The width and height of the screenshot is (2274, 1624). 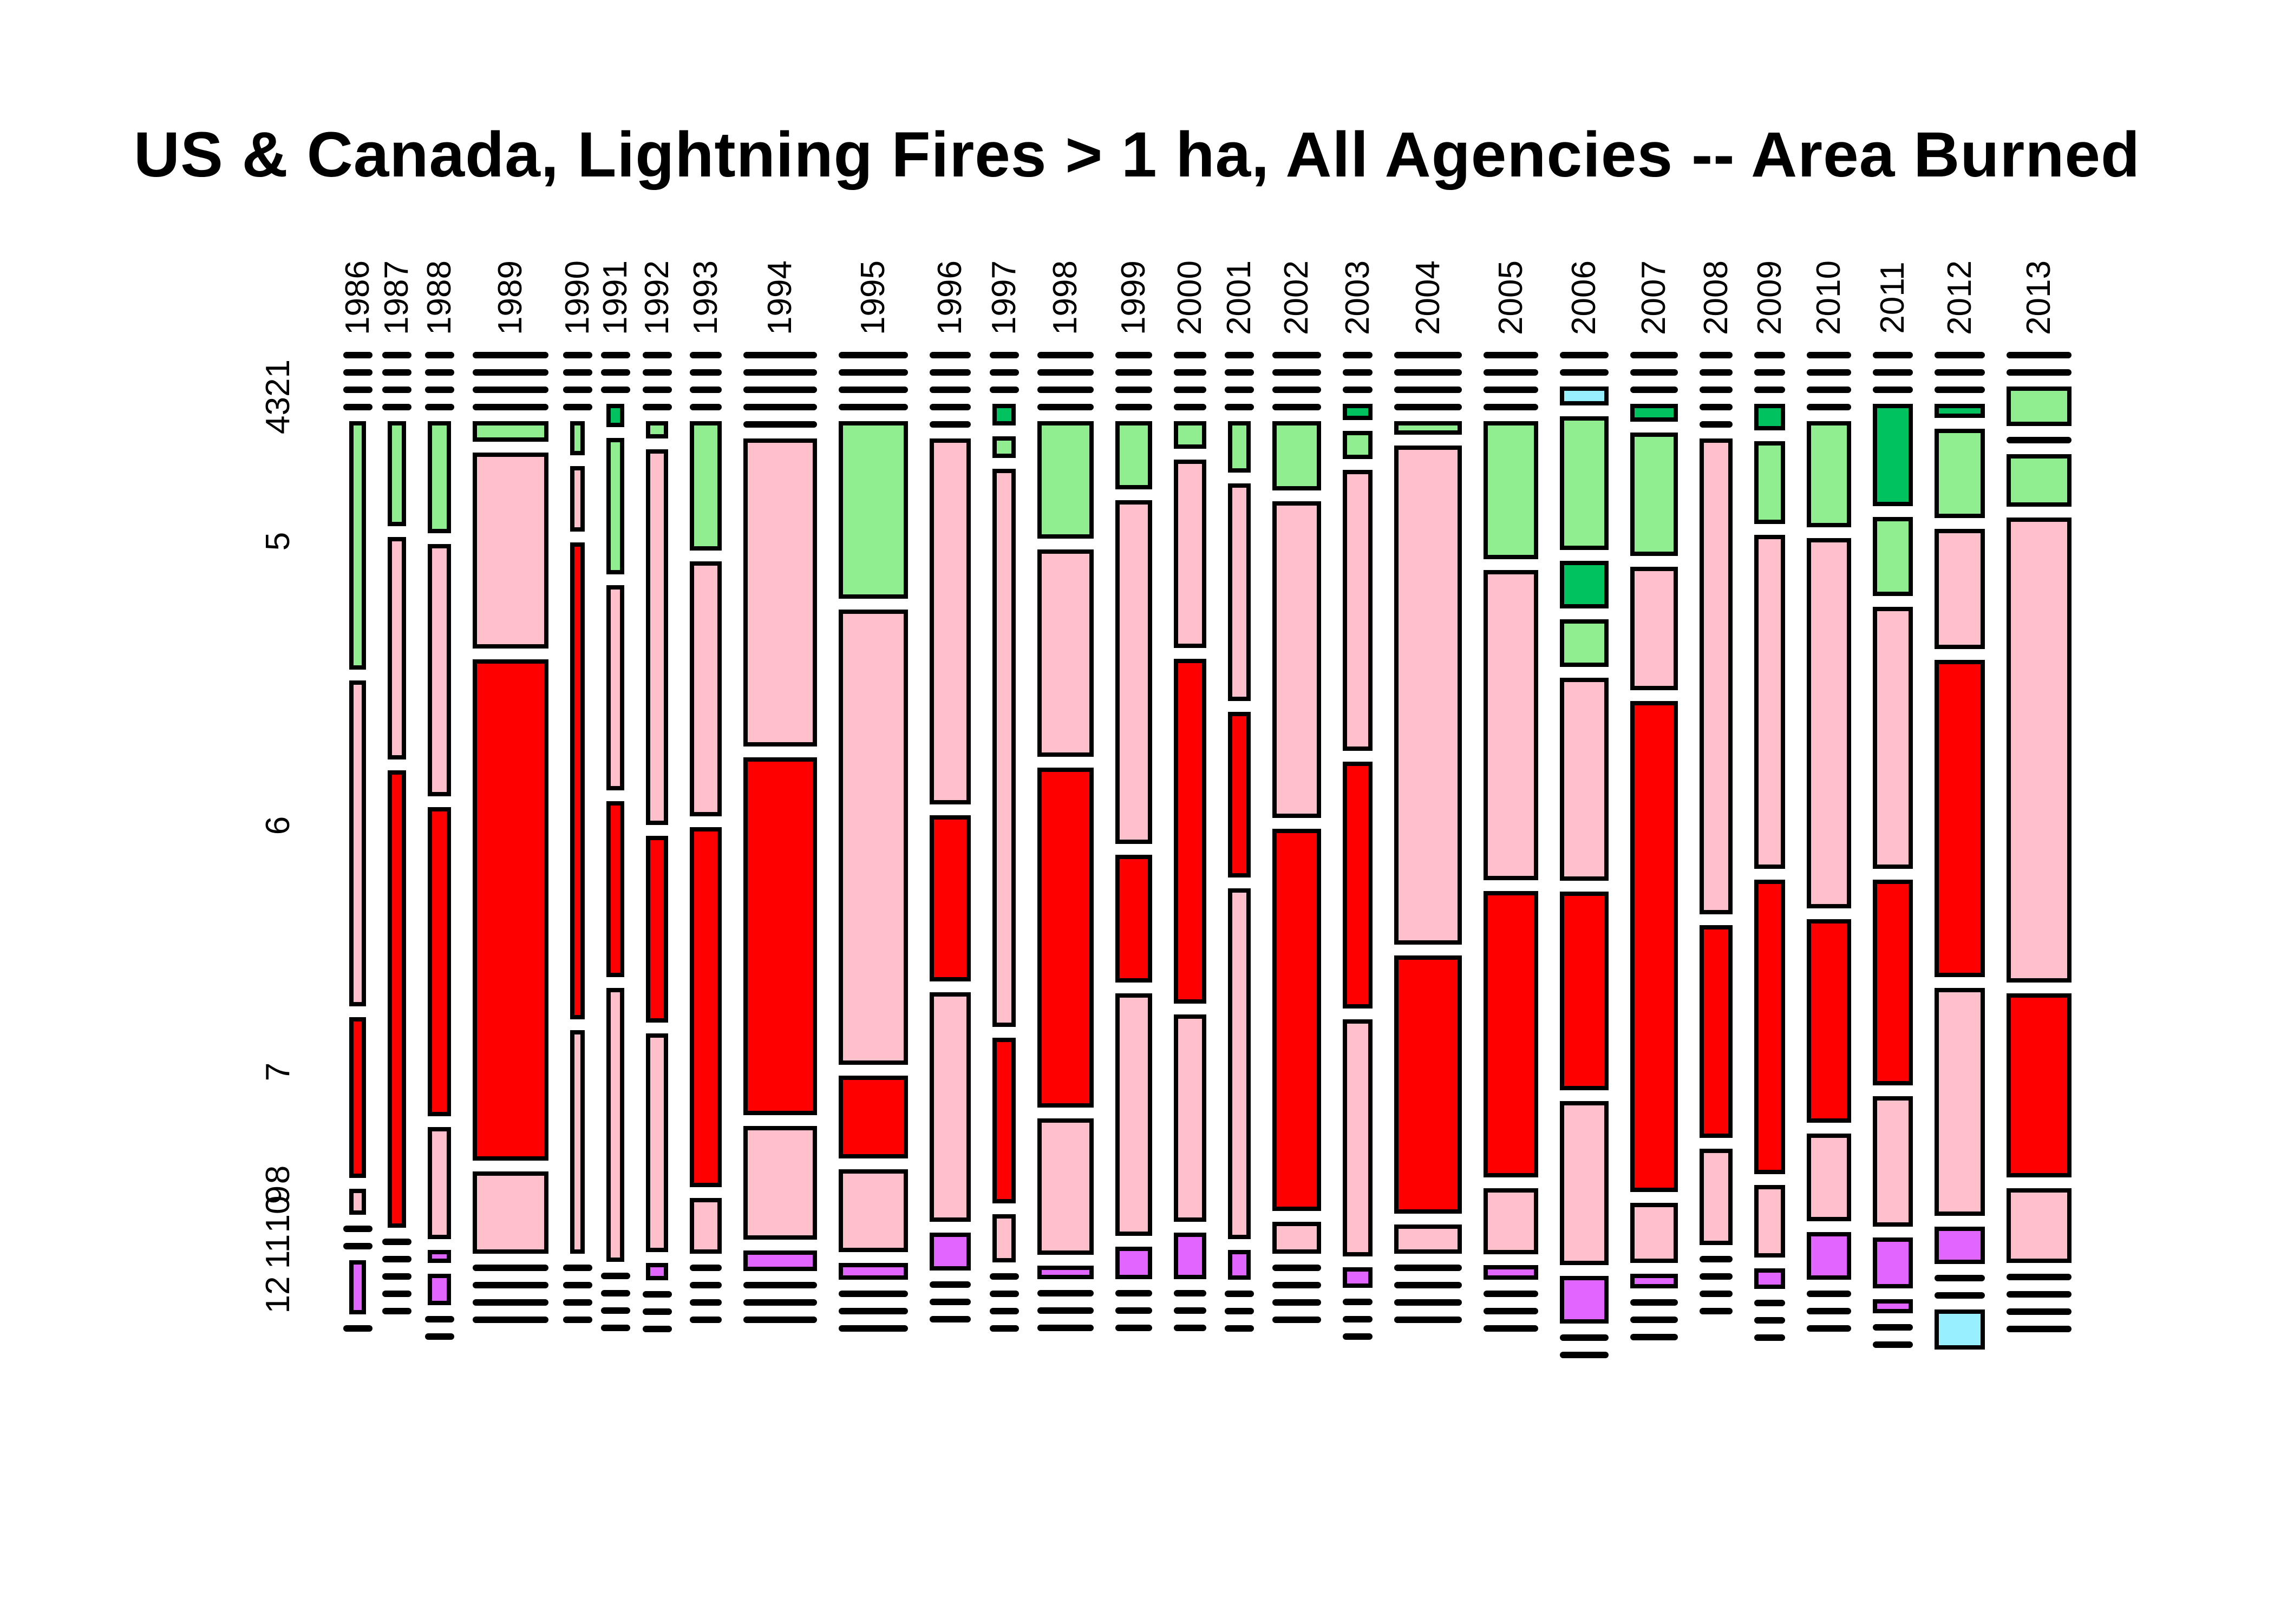 What do you see at coordinates (1239, 1265) in the screenshot?
I see `mosaic-segment-2001-m9-violet` at bounding box center [1239, 1265].